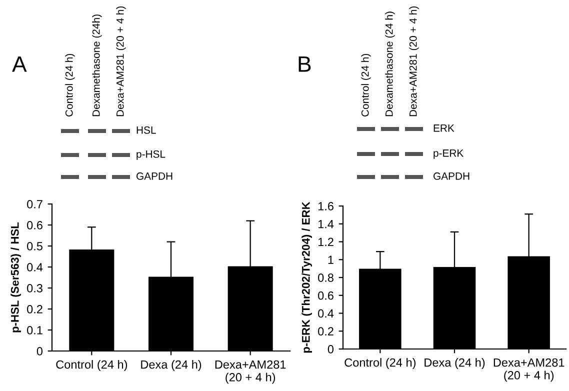 This screenshot has height=391, width=569. I want to click on y-tick-label: 1.2, so click(326, 242).